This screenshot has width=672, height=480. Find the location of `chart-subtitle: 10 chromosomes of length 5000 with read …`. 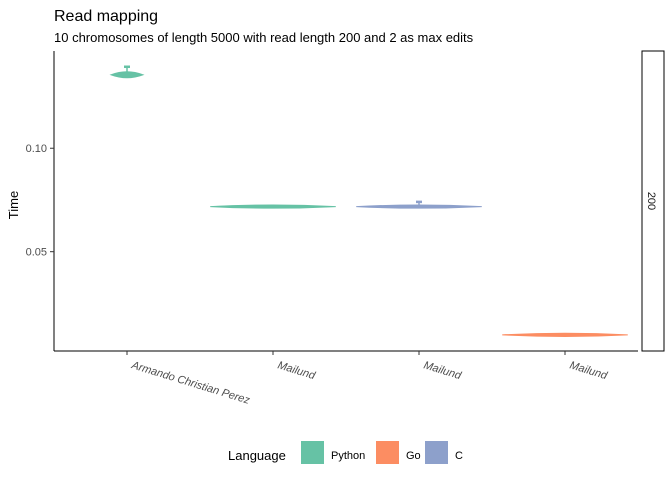

chart-subtitle: 10 chromosomes of length 5000 with read … is located at coordinates (264, 37).